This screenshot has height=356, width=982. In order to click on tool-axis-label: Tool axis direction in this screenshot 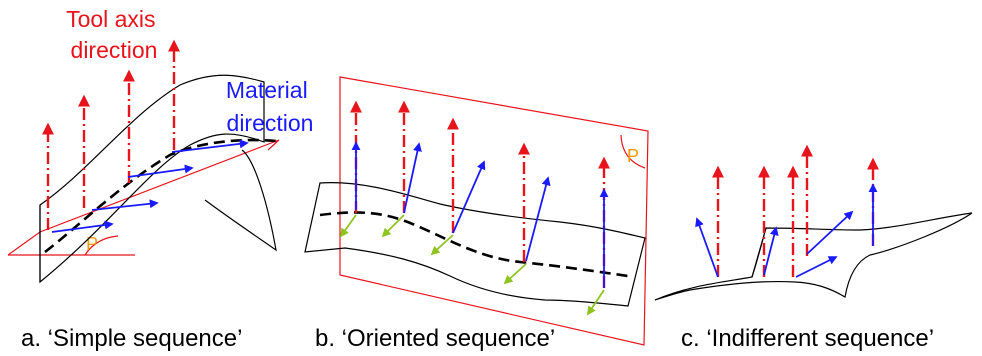, I will do `click(114, 34)`.